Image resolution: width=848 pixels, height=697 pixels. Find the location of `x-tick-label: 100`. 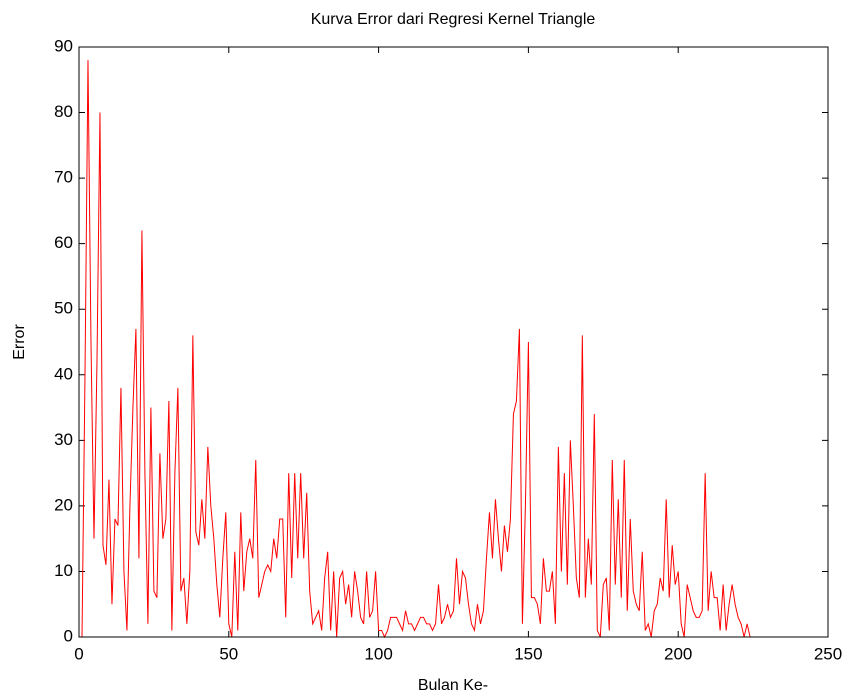

x-tick-label: 100 is located at coordinates (378, 653).